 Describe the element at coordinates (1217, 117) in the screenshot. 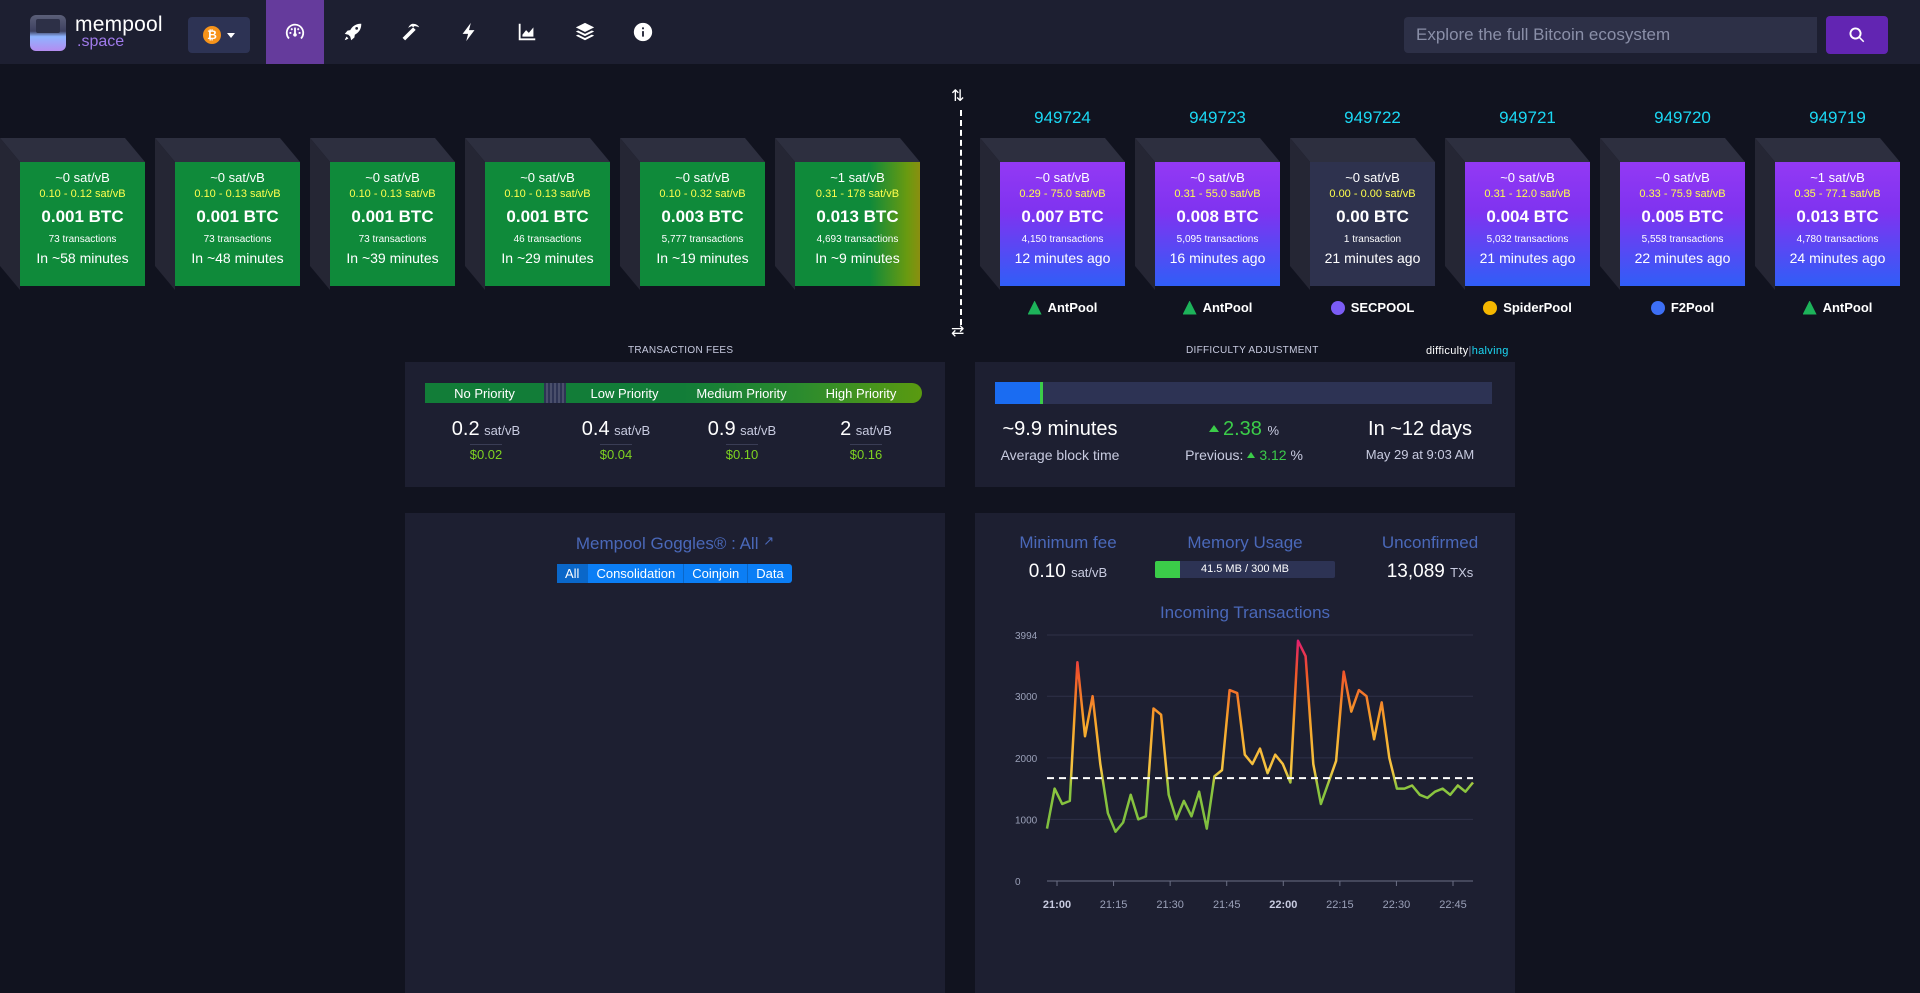

I see `block-height-link: 949723` at that location.